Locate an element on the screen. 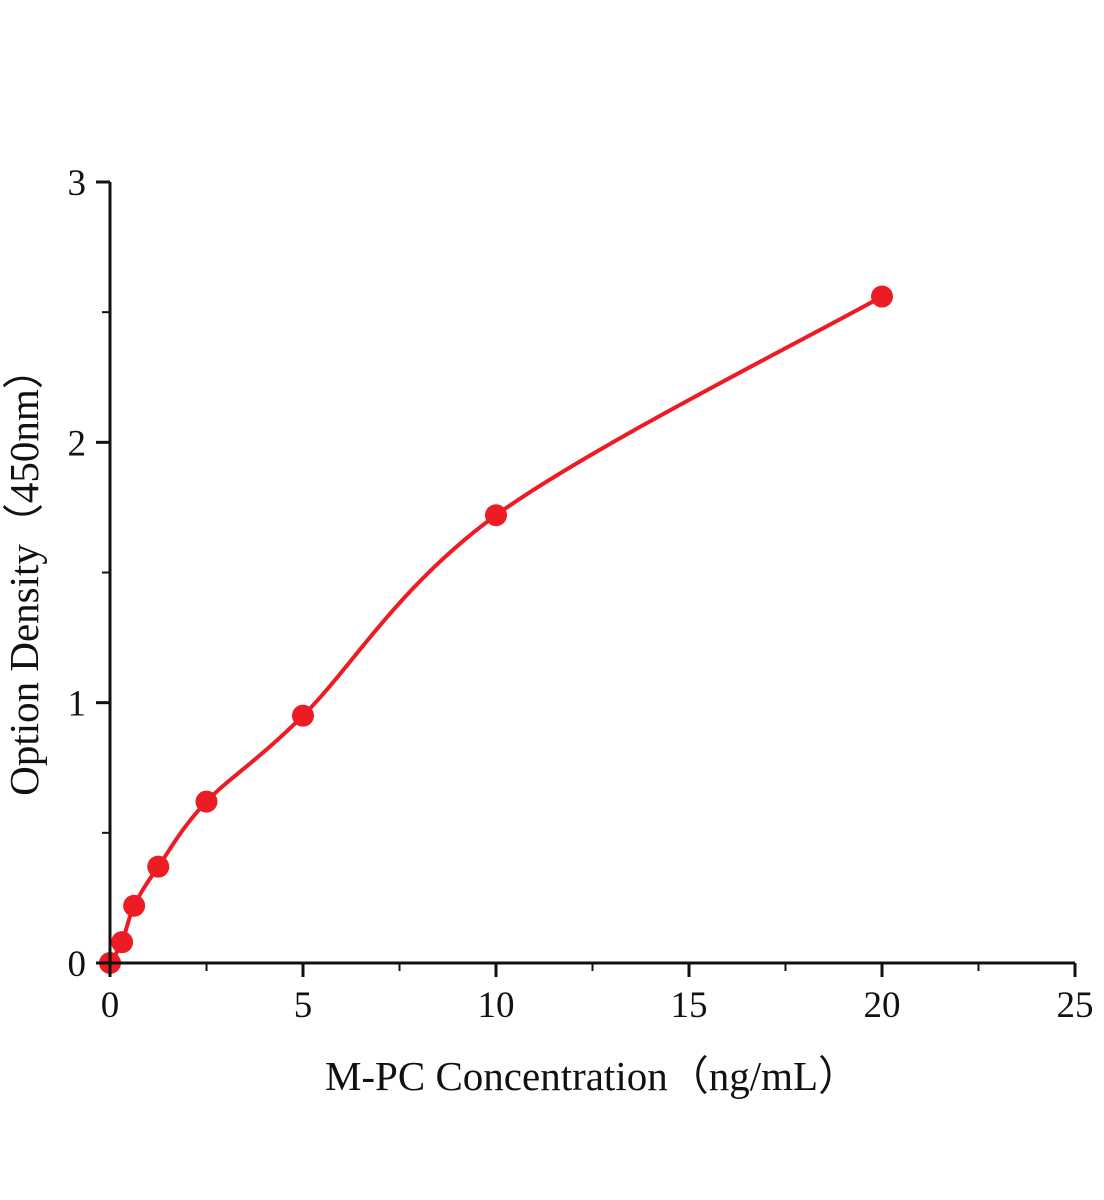 Image resolution: width=1104 pixels, height=1200 pixels. y-tick-label: 3 is located at coordinates (77, 183).